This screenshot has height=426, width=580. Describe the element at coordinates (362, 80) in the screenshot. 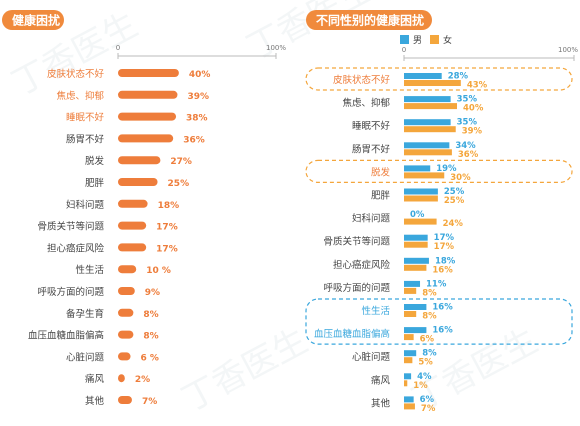

I see `category-label: 皮肤状态不好` at that location.